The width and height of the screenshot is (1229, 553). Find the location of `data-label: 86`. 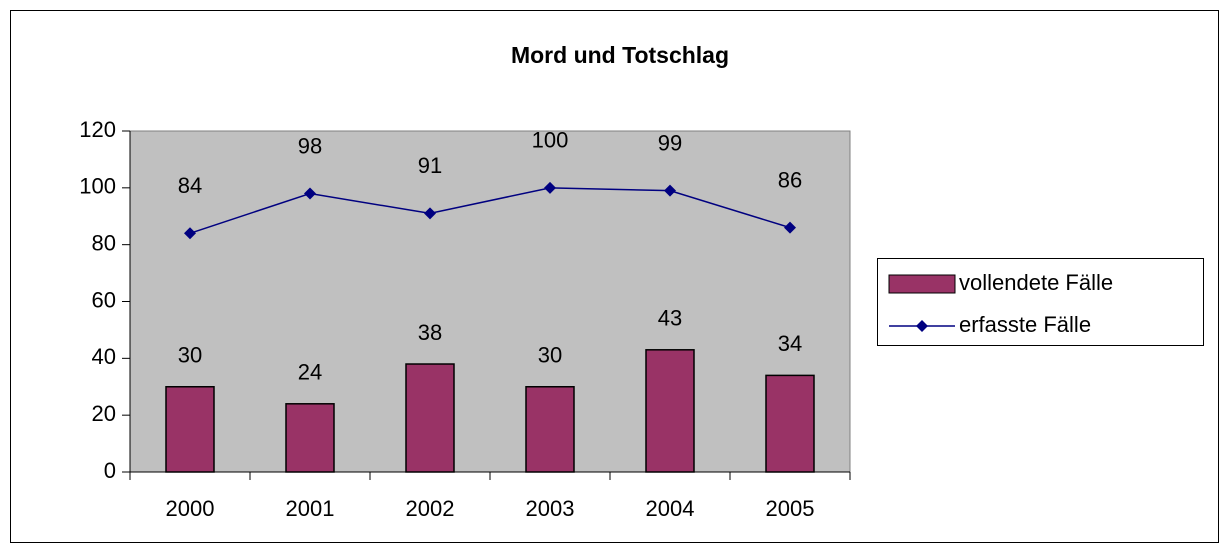

data-label: 86 is located at coordinates (790, 179).